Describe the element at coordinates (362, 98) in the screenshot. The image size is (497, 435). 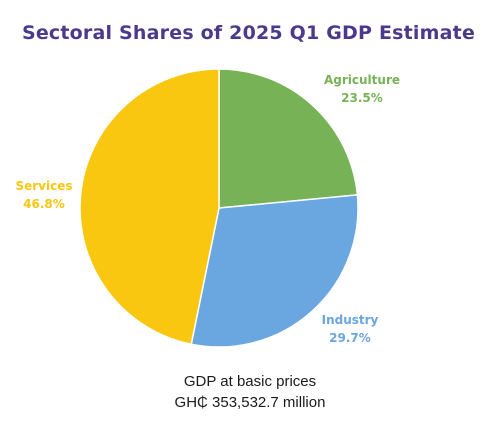
I see `slice-value-agriculture: 23.5%` at that location.